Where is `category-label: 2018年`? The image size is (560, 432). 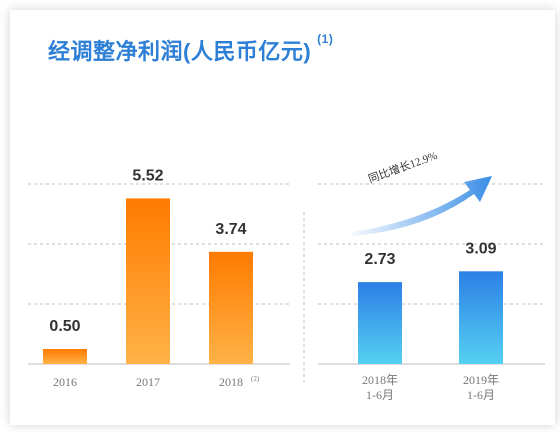 category-label: 2018年 is located at coordinates (380, 380).